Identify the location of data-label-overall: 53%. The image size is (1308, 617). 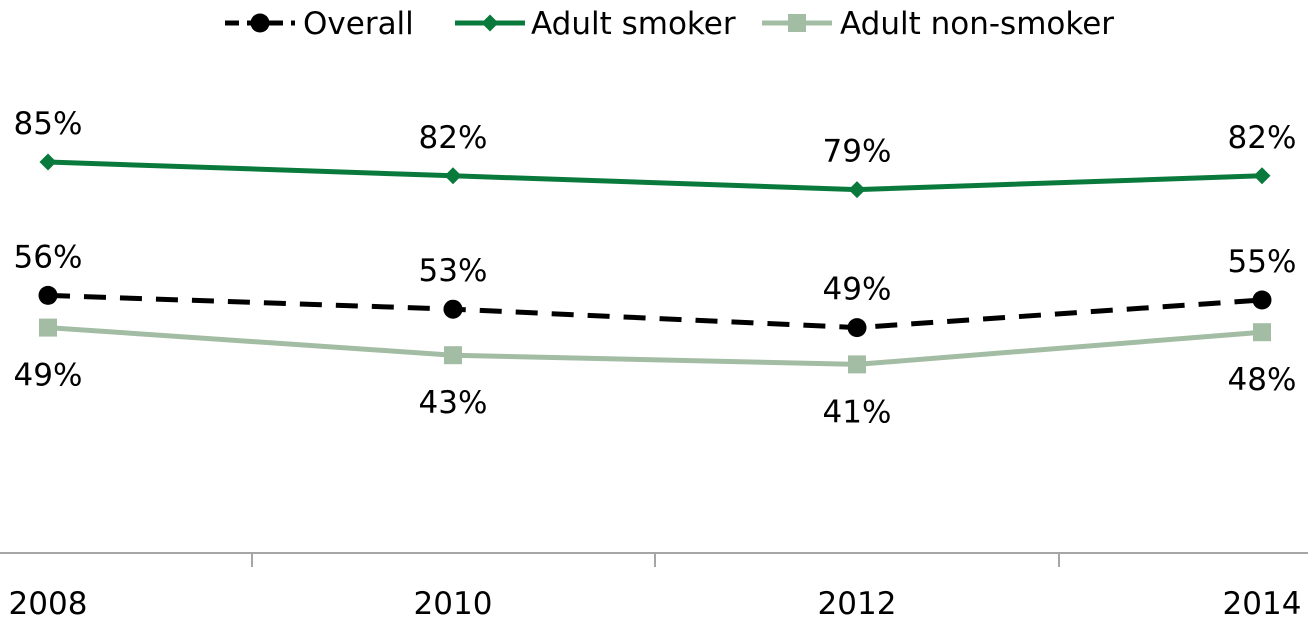
(453, 271).